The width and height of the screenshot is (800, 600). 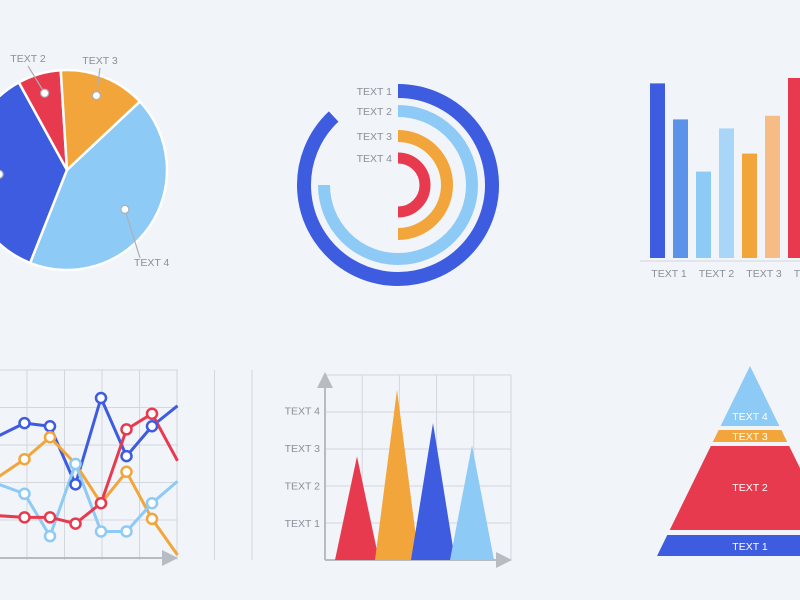 What do you see at coordinates (375, 159) in the screenshot?
I see `ring-label: TEXT 4` at bounding box center [375, 159].